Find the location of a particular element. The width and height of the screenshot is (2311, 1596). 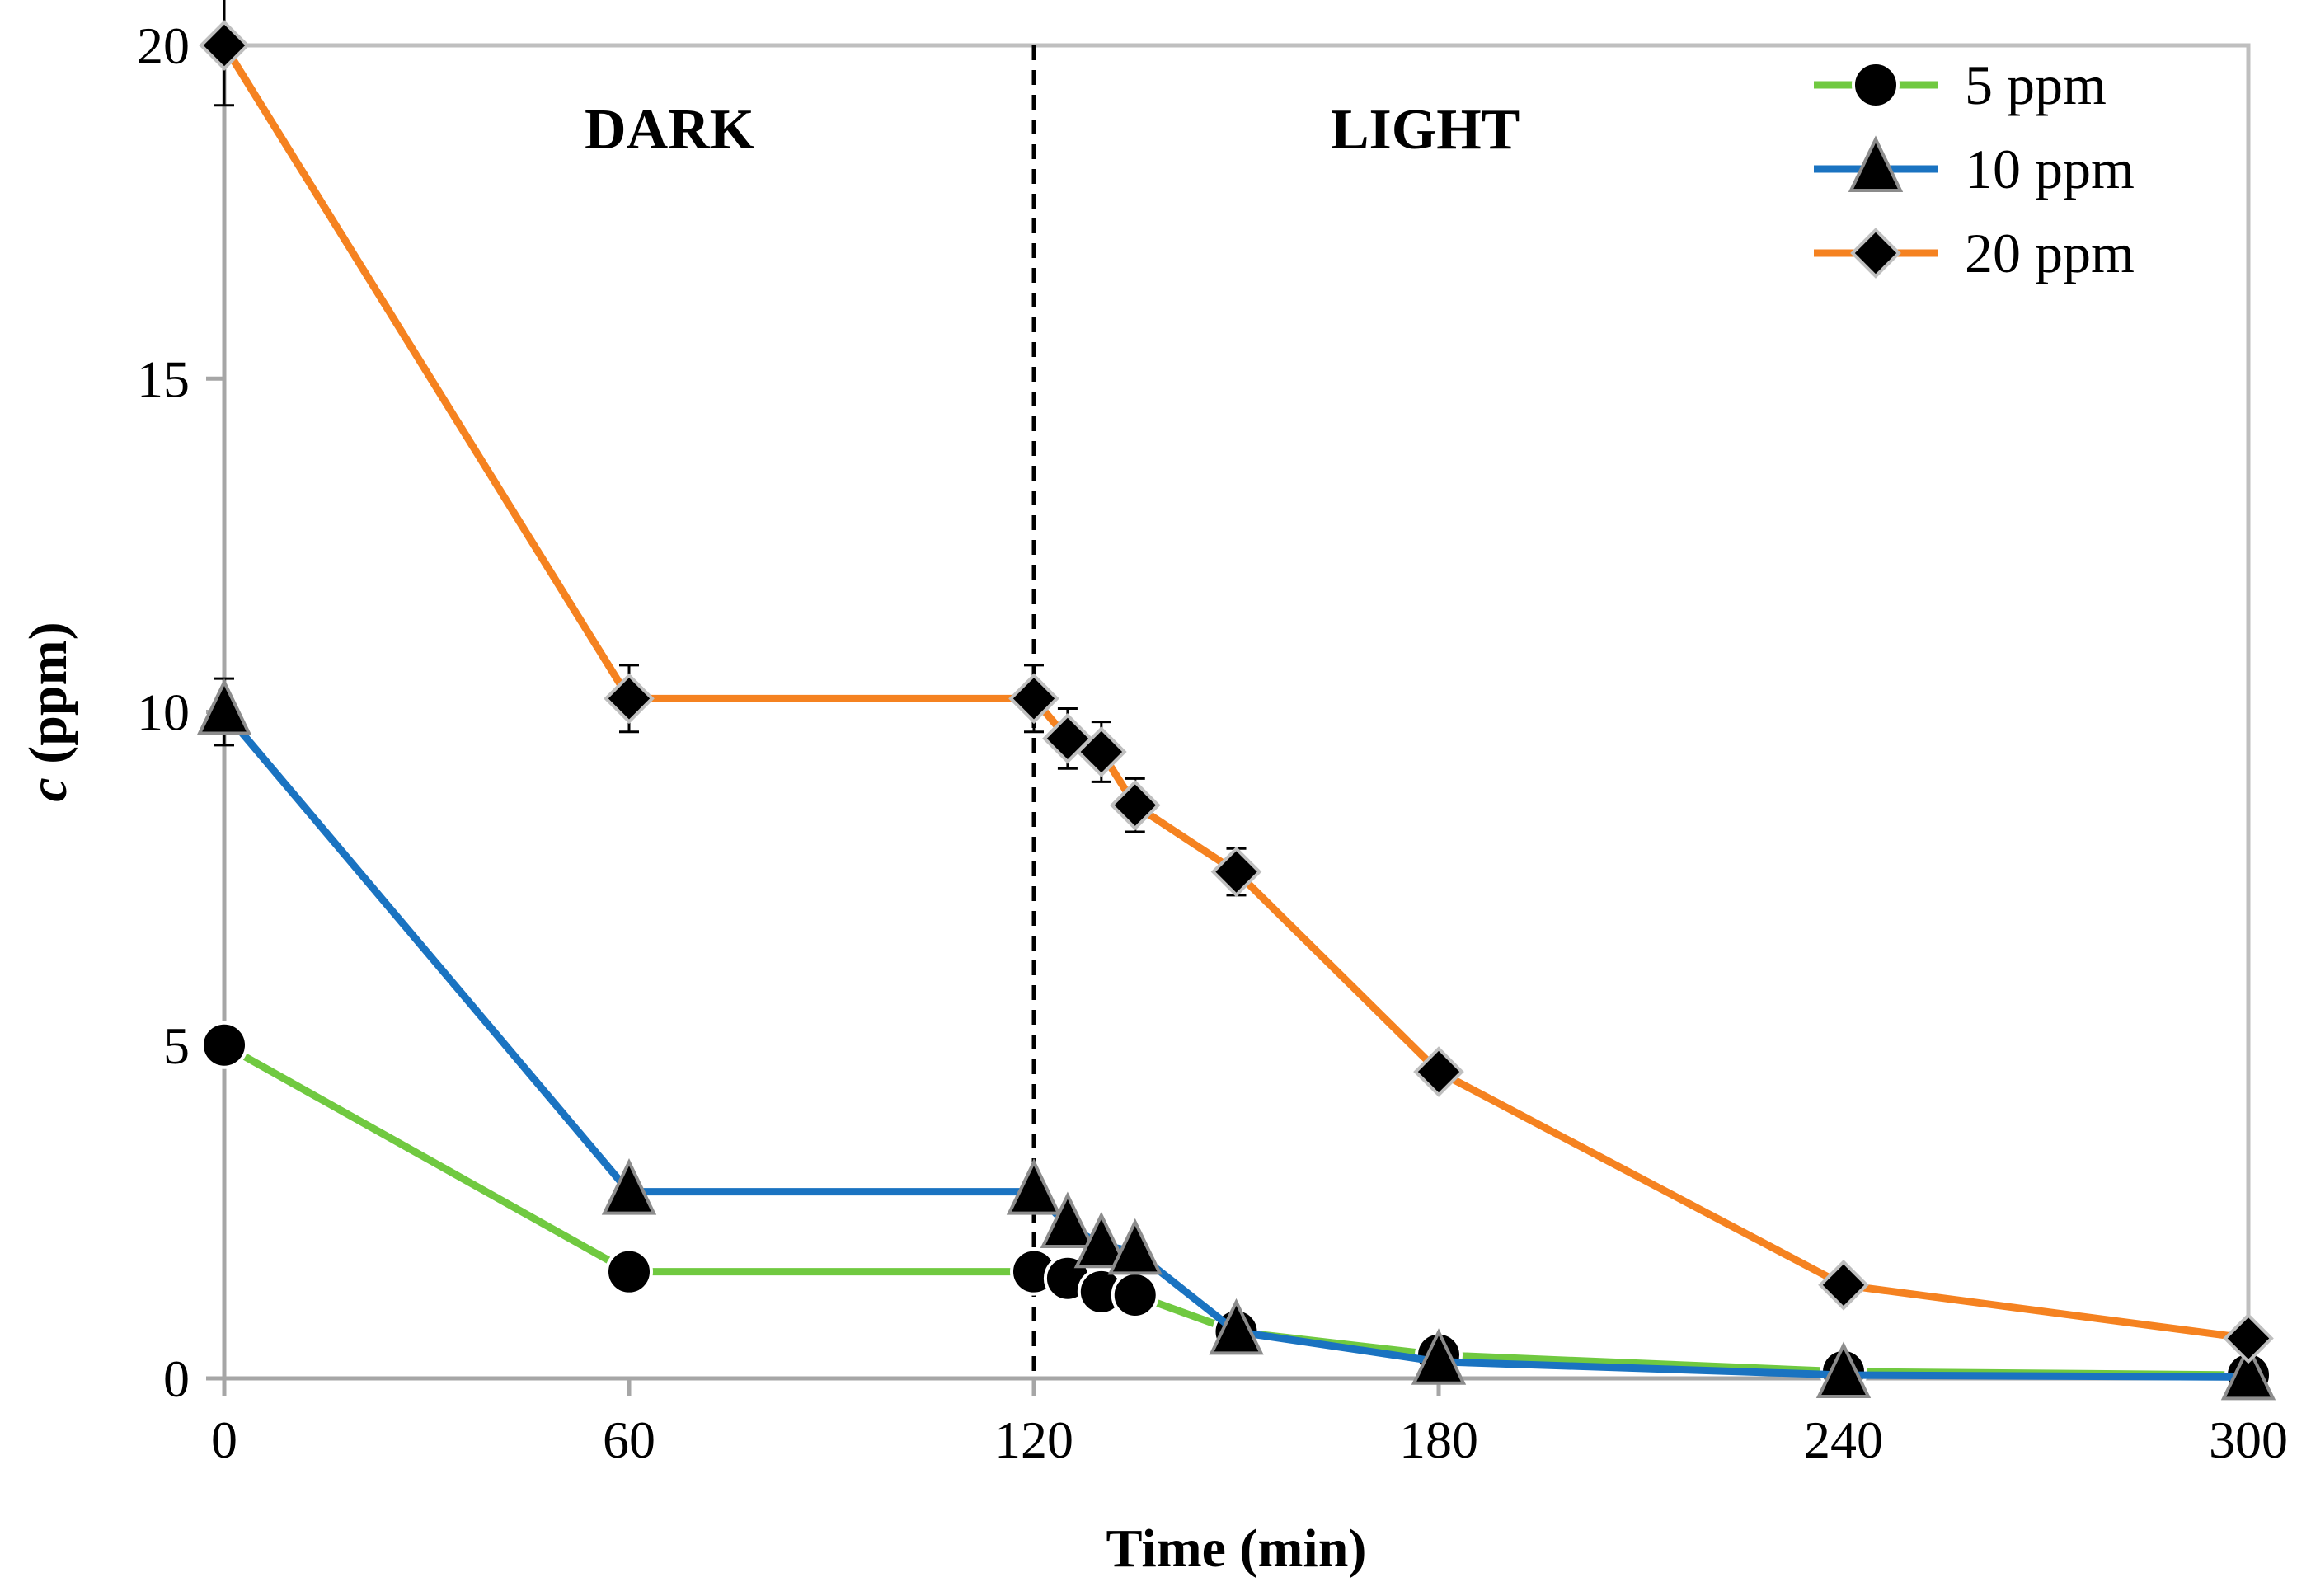

x-tick-label: 300 is located at coordinates (2248, 1440).